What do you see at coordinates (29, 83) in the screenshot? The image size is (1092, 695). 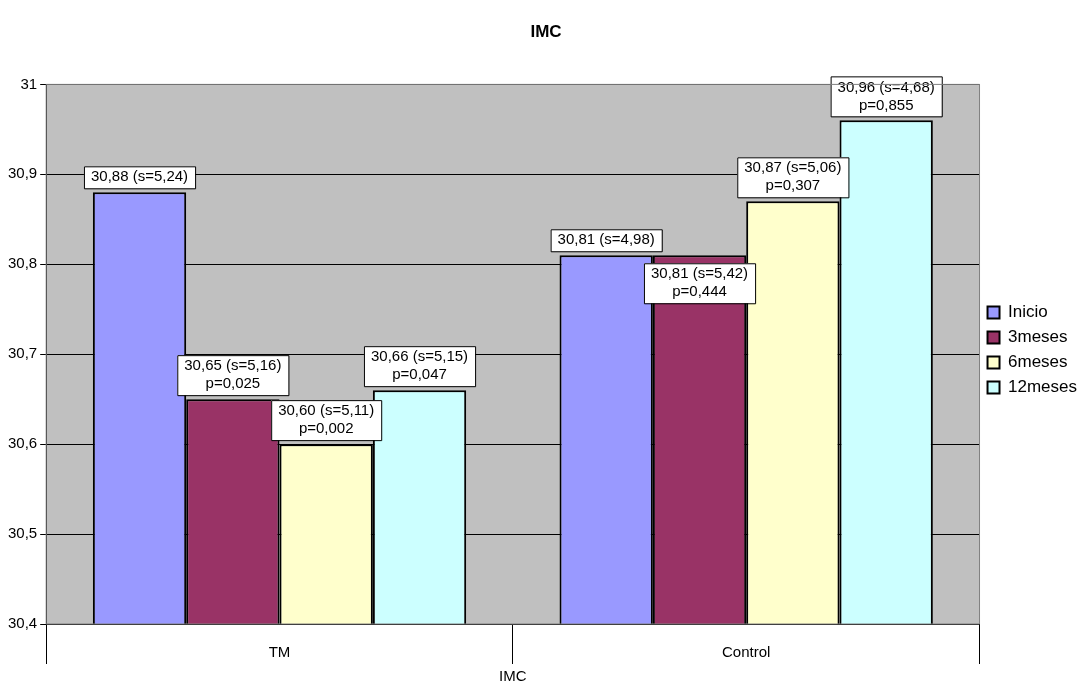 I see `y-tick-label: 31` at bounding box center [29, 83].